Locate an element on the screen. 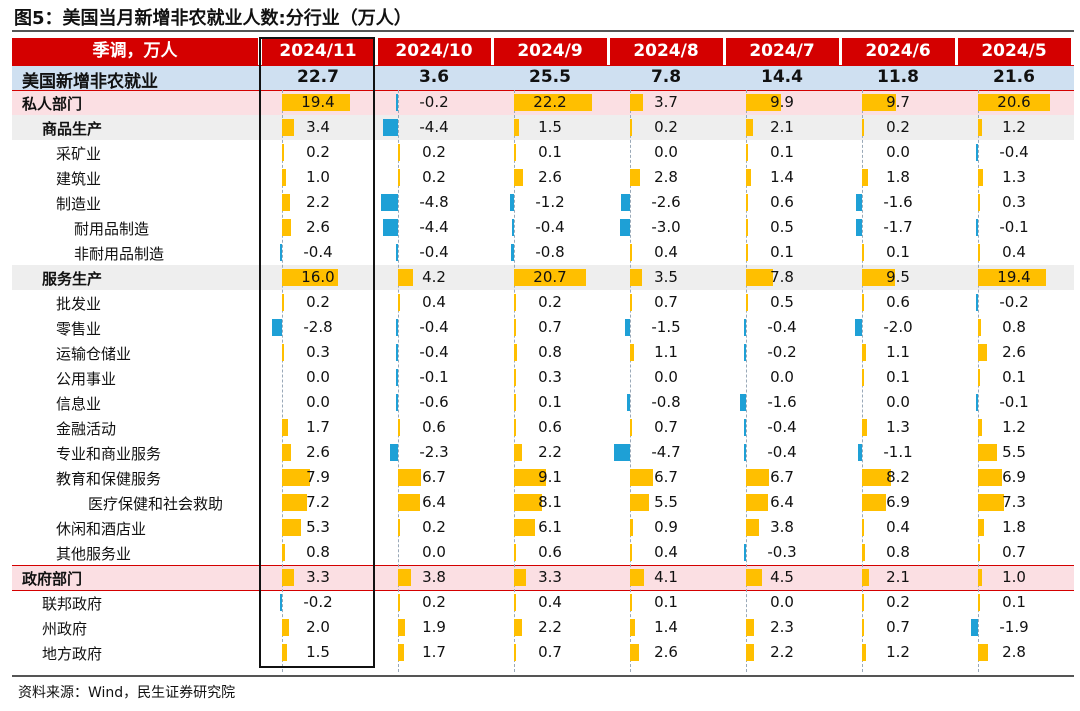  data-label: 19.4 is located at coordinates (318, 102).